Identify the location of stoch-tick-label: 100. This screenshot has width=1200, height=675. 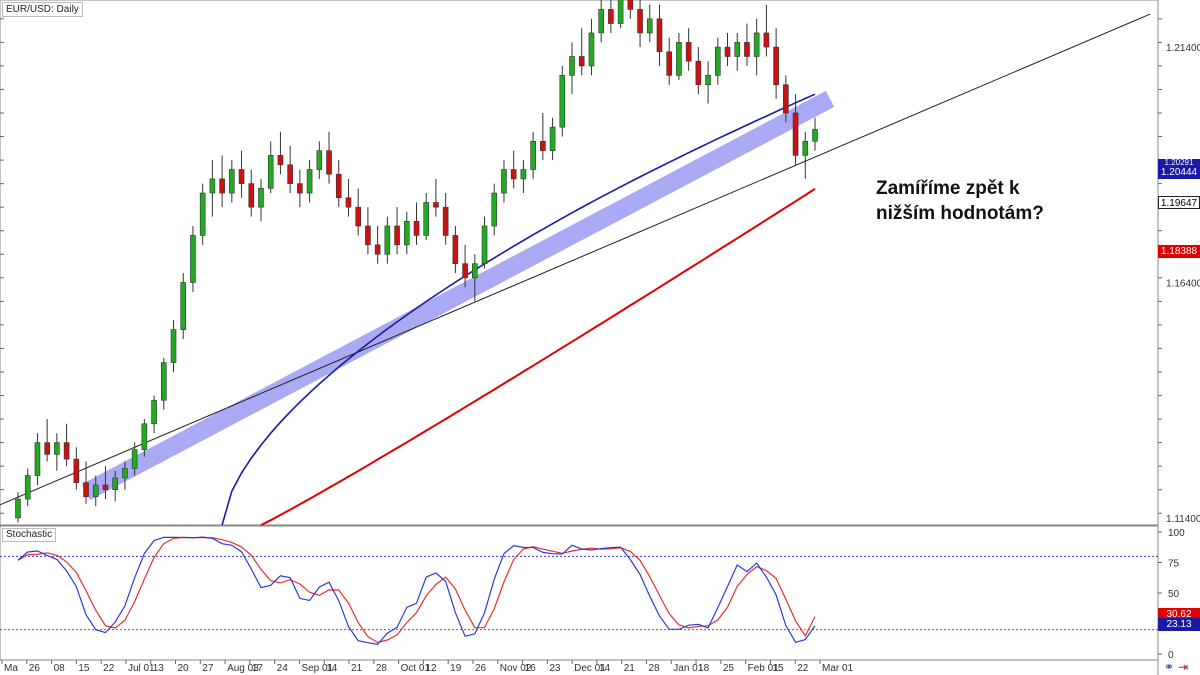
(1176, 533).